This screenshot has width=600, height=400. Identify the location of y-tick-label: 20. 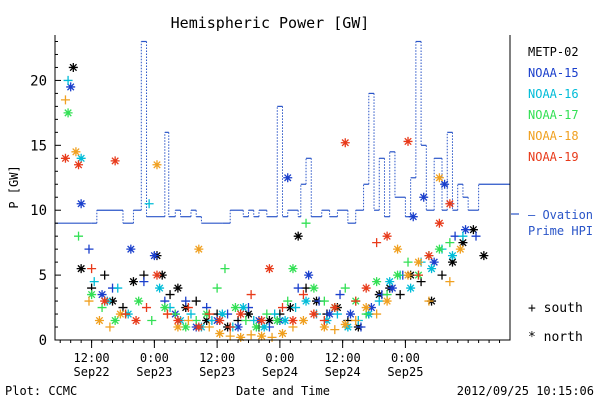
(38, 81).